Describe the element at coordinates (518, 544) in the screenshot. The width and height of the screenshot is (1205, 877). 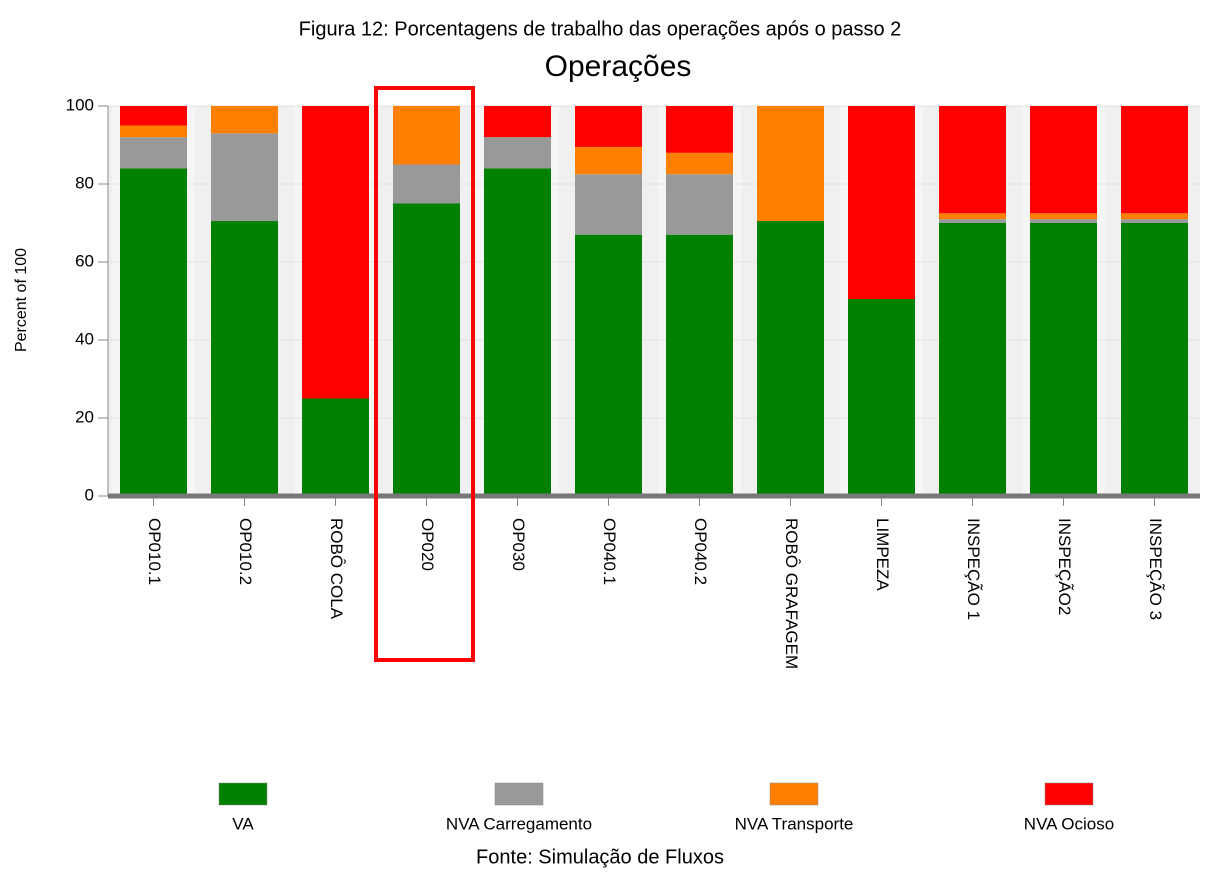
I see `x-tick-label: OP030` at that location.